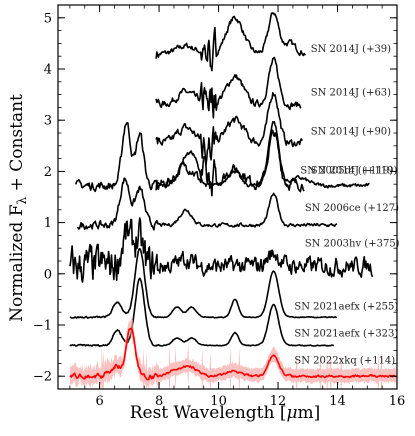 This screenshot has width=415, height=436. What do you see at coordinates (346, 307) in the screenshot?
I see `series-label-sn-2021aefx-255: SN 2021aefx (+255)` at bounding box center [346, 307].